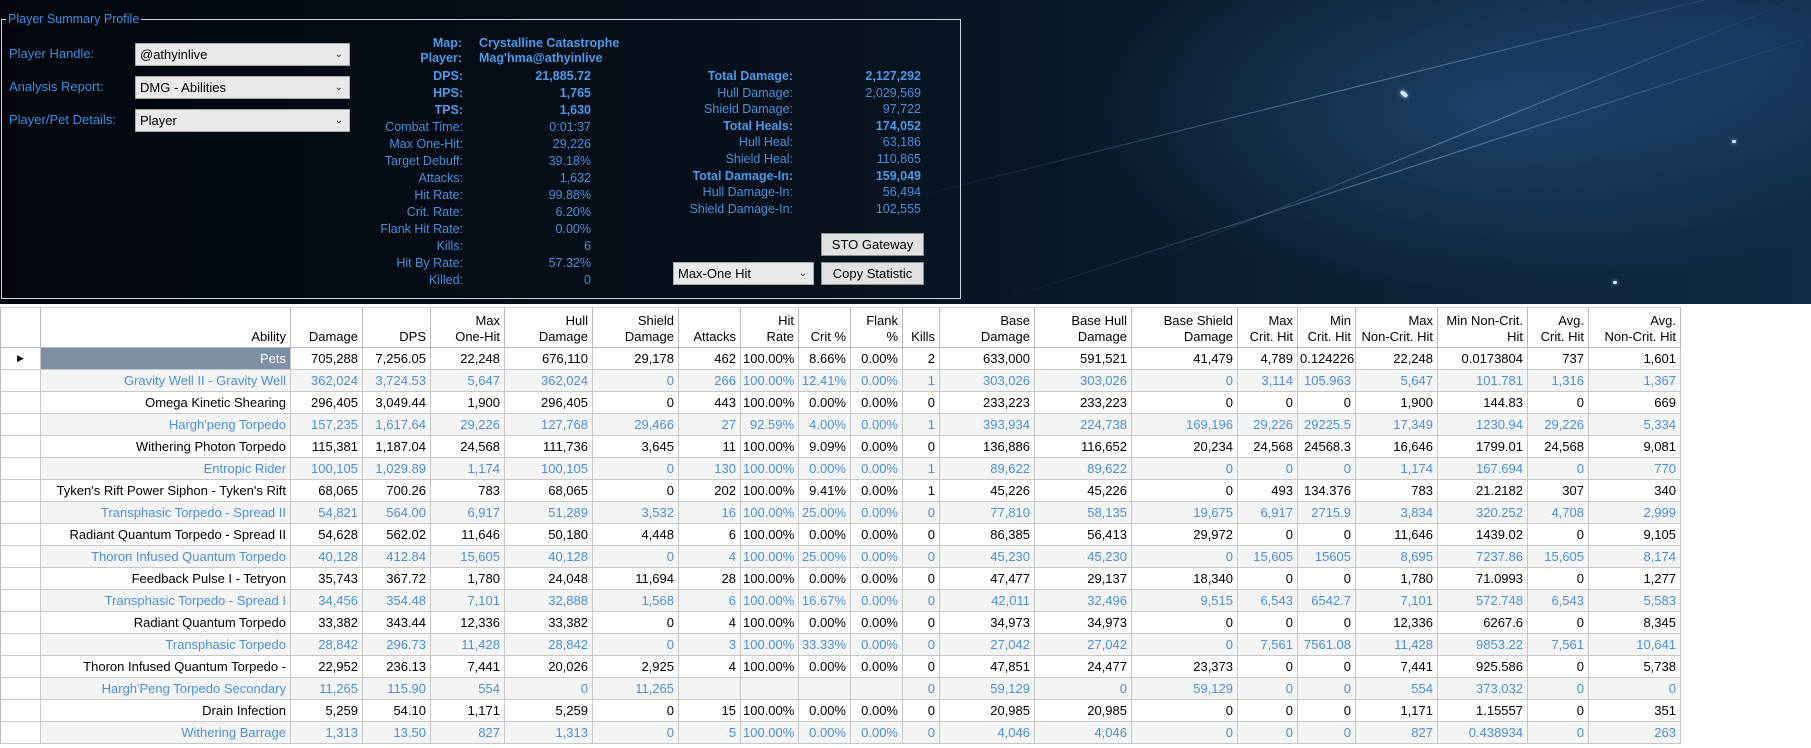 This screenshot has width=1811, height=748. What do you see at coordinates (1482, 327) in the screenshot?
I see `column-header: Min Non-Crit. Hit` at bounding box center [1482, 327].